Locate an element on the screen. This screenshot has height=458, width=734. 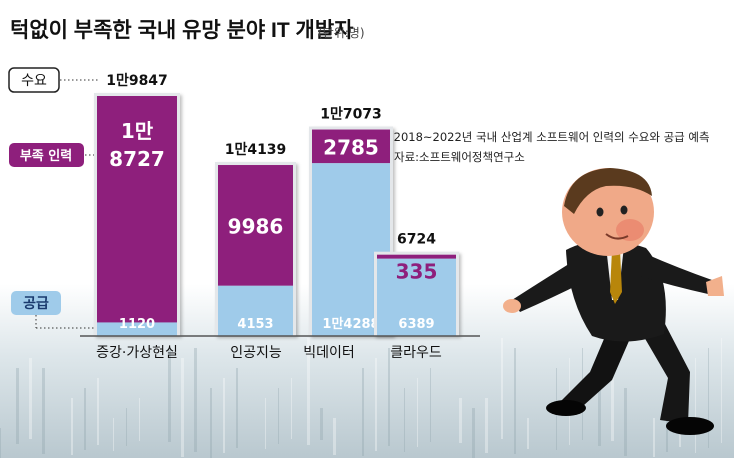
shortage-label: 2785 is located at coordinates (351, 147).